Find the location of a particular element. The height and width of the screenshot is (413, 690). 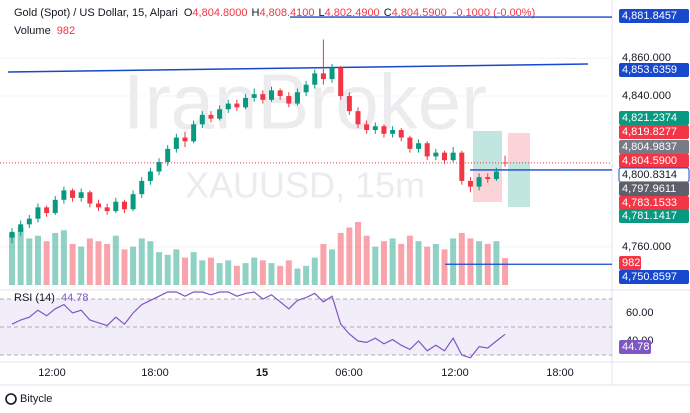

rsi-value: 44.78 is located at coordinates (75, 298).